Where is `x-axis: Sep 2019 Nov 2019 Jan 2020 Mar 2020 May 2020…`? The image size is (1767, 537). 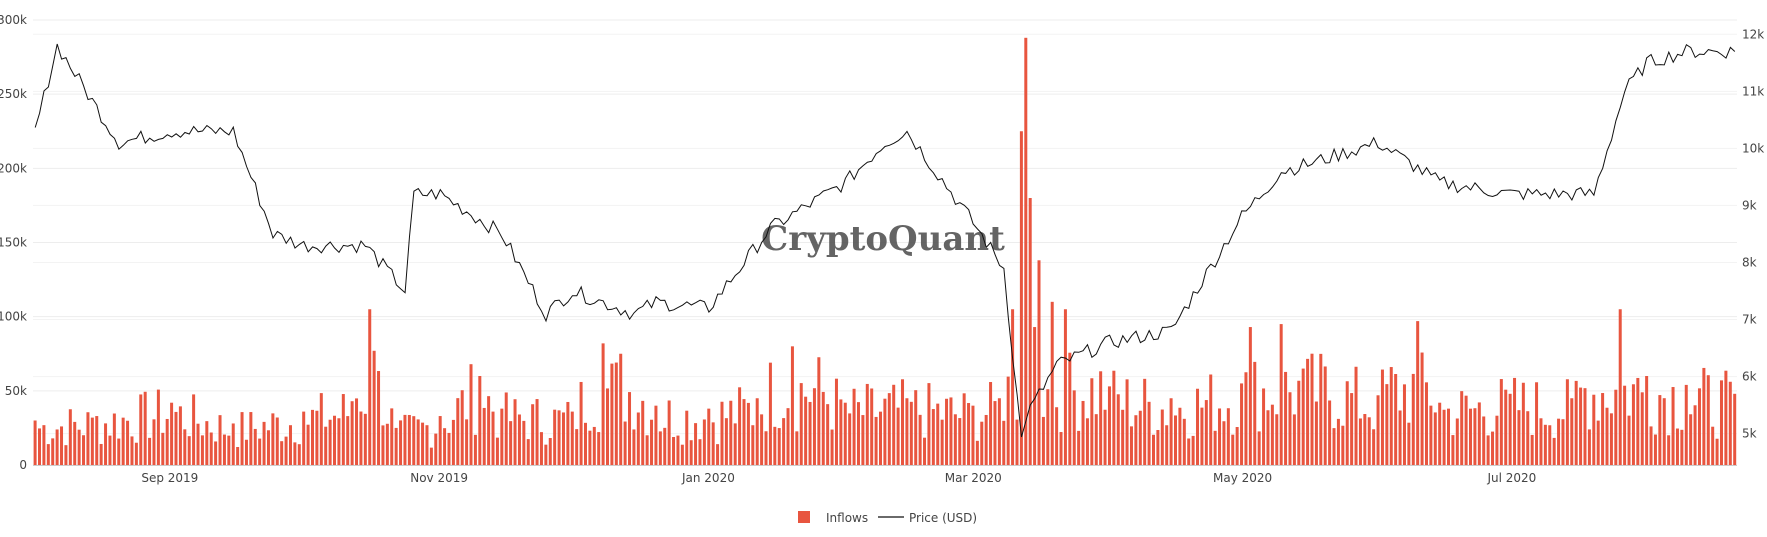 x-axis: Sep 2019 Nov 2019 Jan 2020 Mar 2020 May 2020… is located at coordinates (885, 475).